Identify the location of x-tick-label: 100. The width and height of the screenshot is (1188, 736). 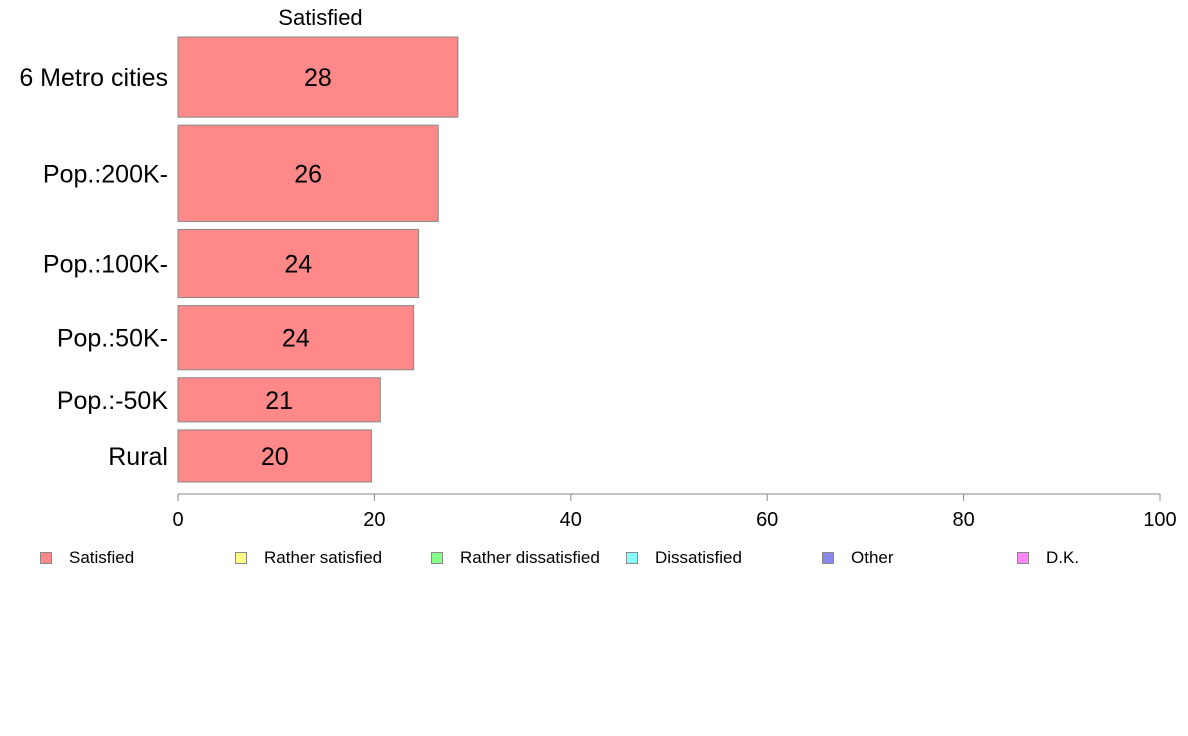
(1159, 520).